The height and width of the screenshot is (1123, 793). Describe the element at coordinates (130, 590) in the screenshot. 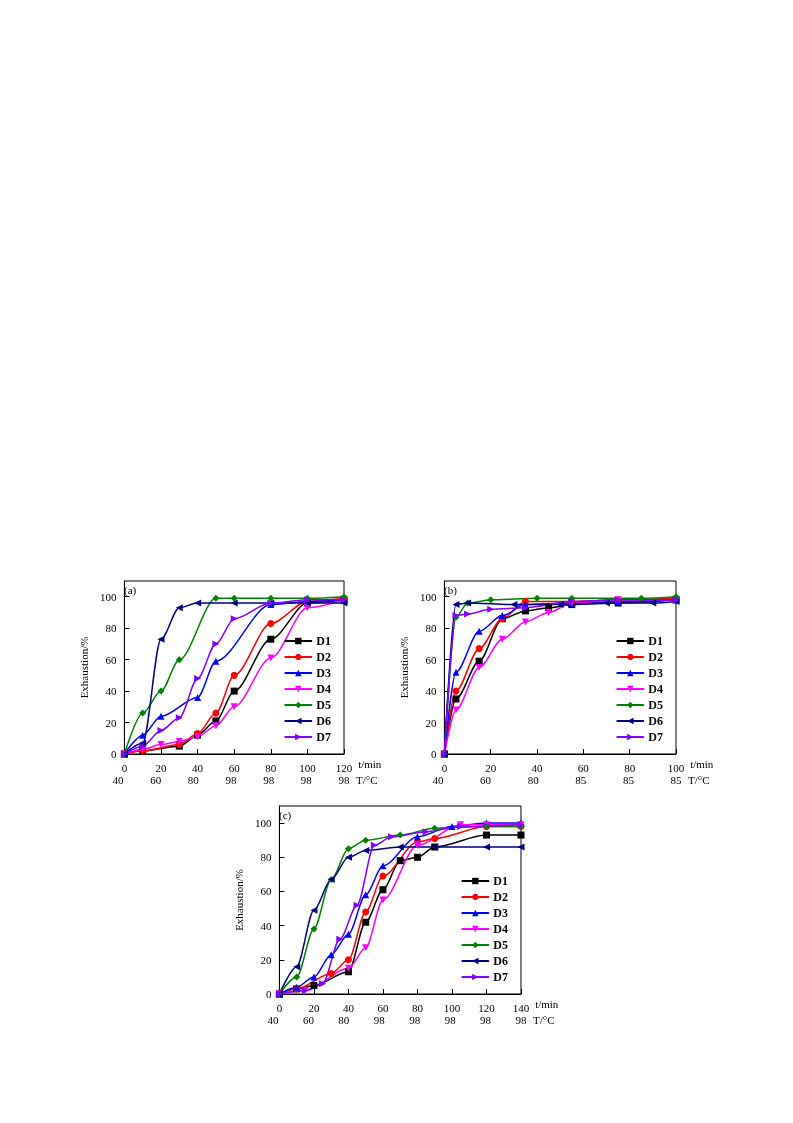

I see `annotation: (a)` at that location.